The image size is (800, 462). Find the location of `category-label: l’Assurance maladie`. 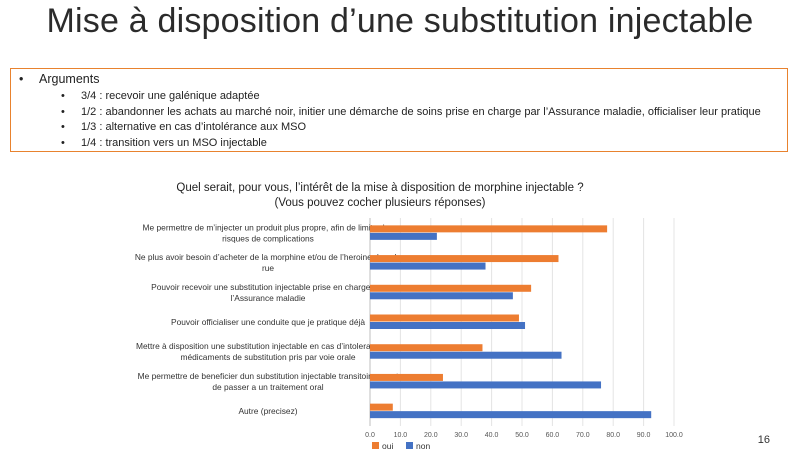

category-label: l’Assurance maladie is located at coordinates (268, 298).